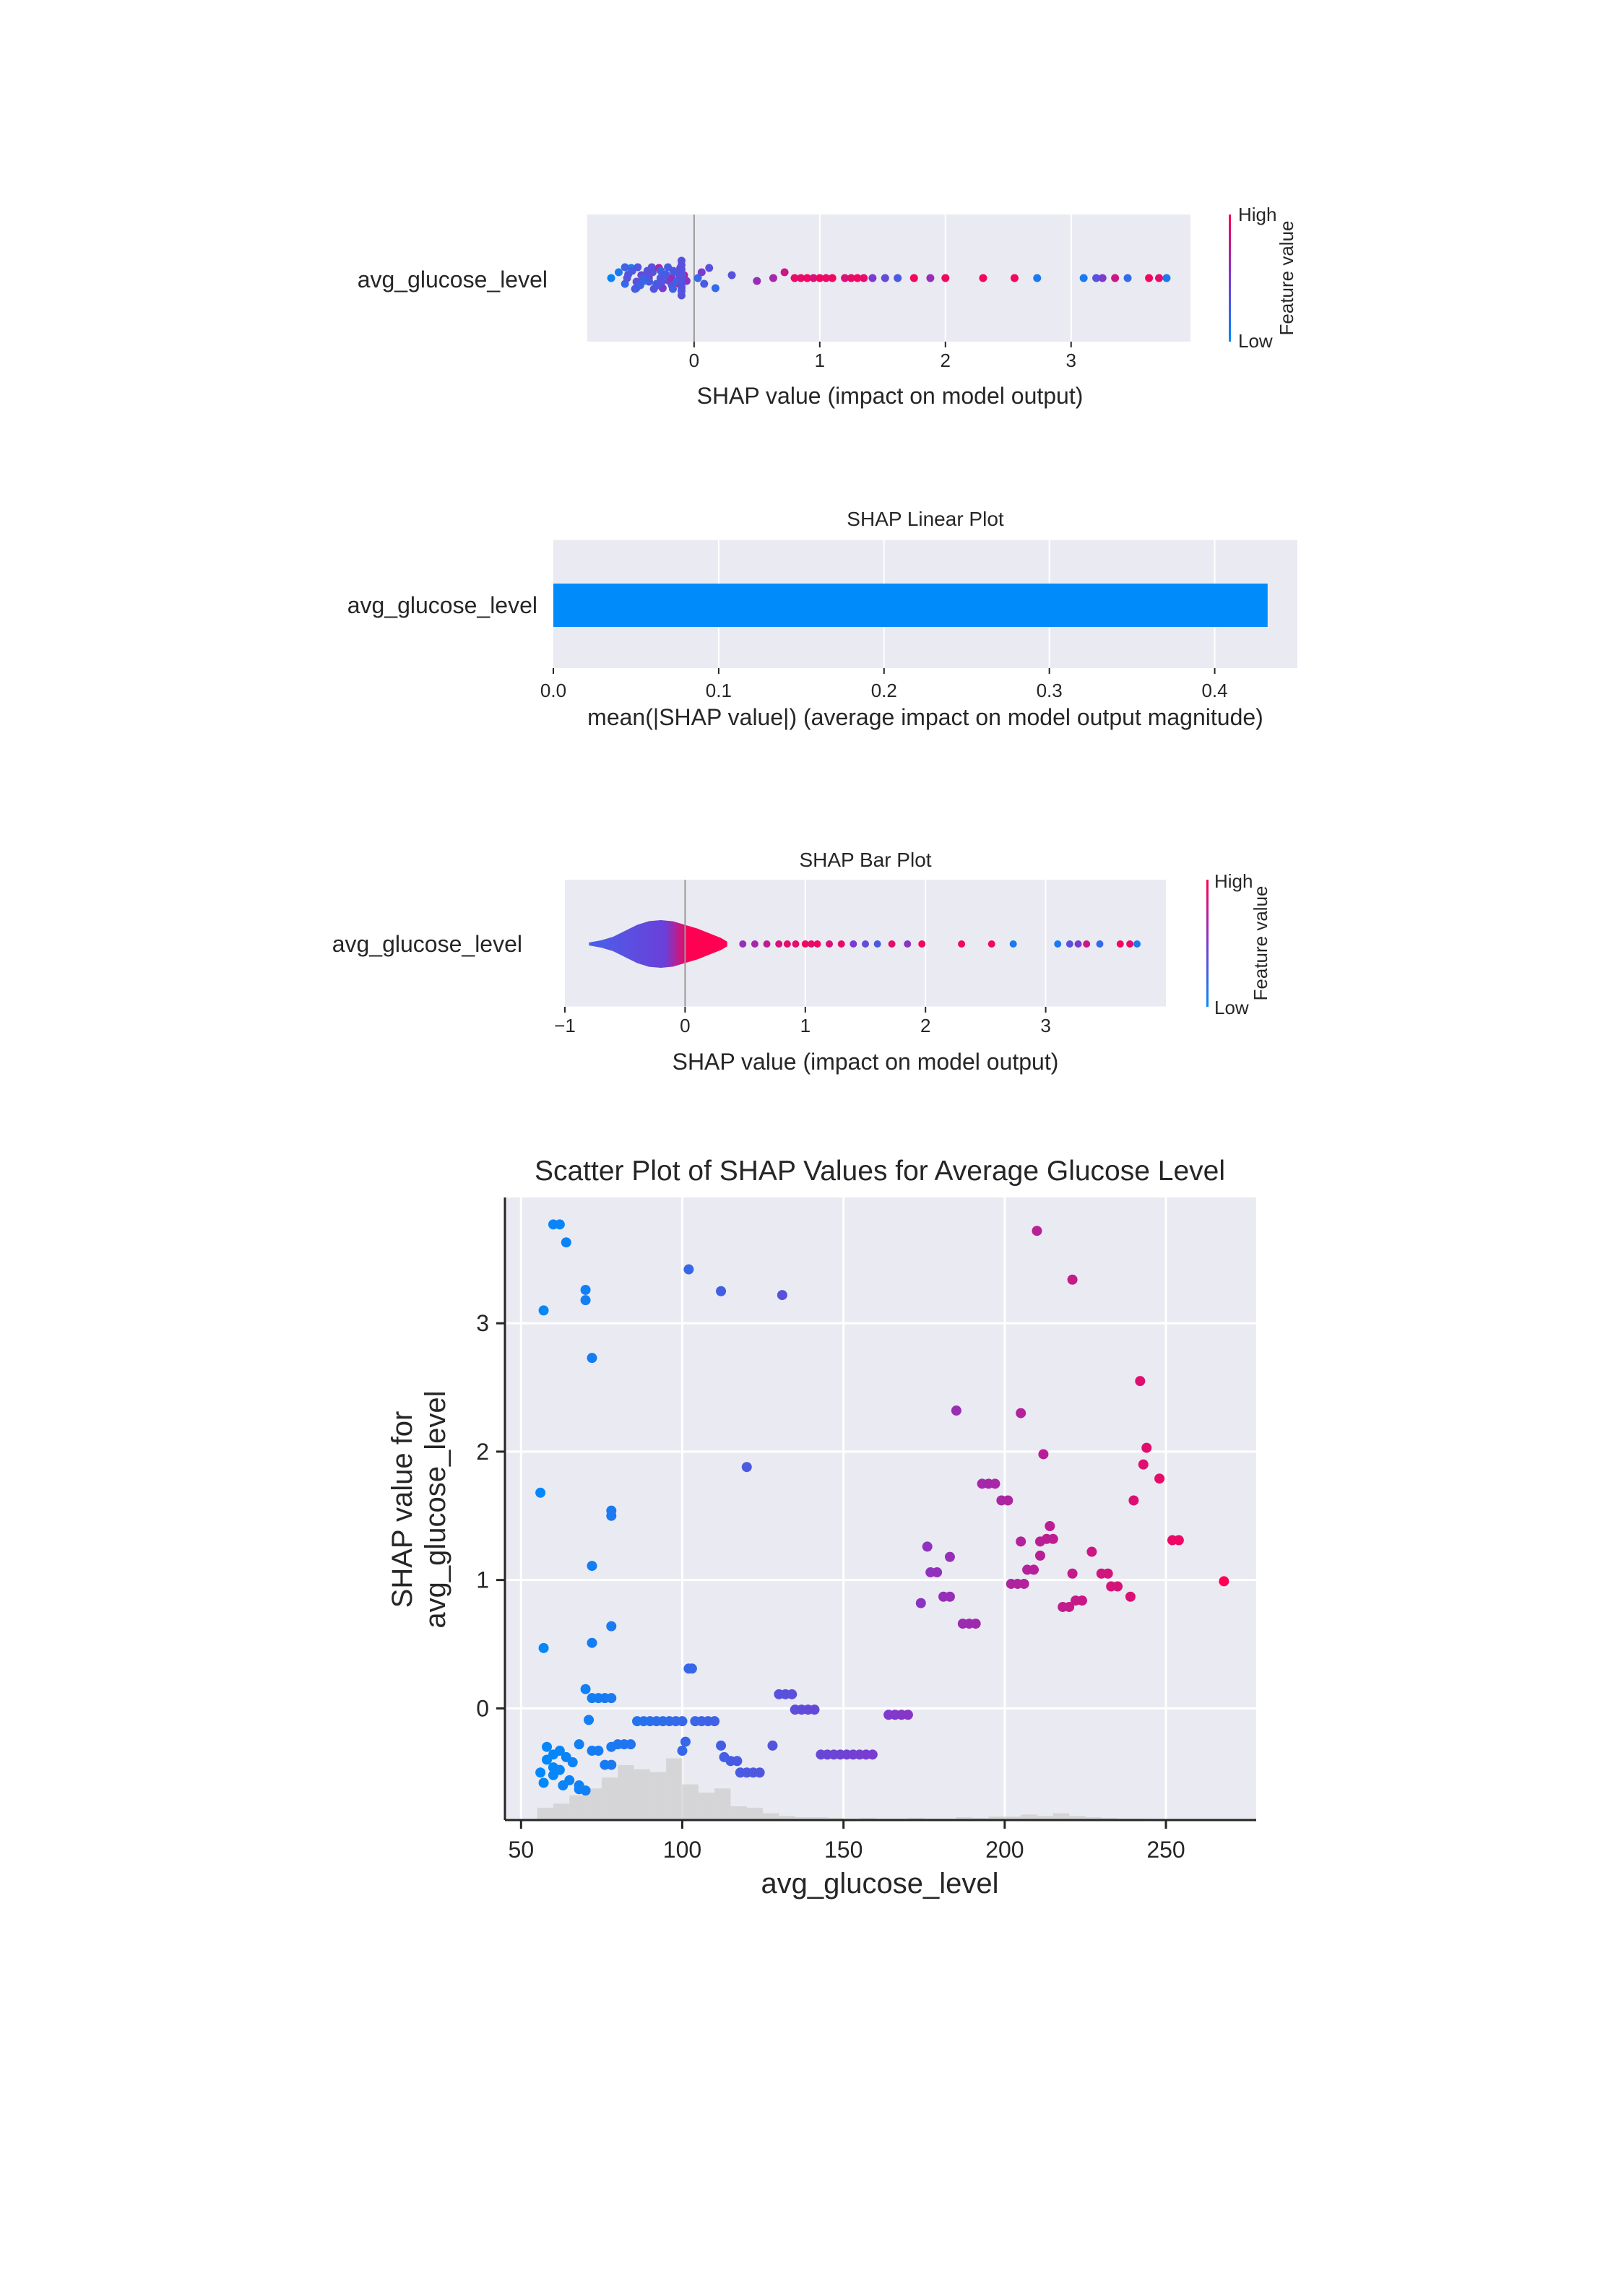  I want to click on violin-x-tick-label: 1, so click(805, 1025).